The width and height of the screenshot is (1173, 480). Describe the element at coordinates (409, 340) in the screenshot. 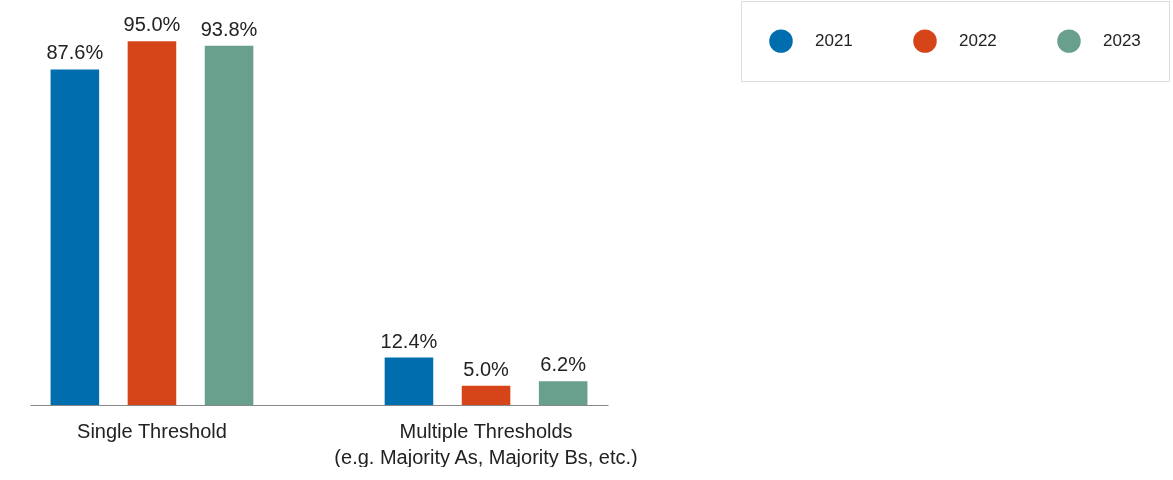

I see `data-label: 12.4%` at that location.